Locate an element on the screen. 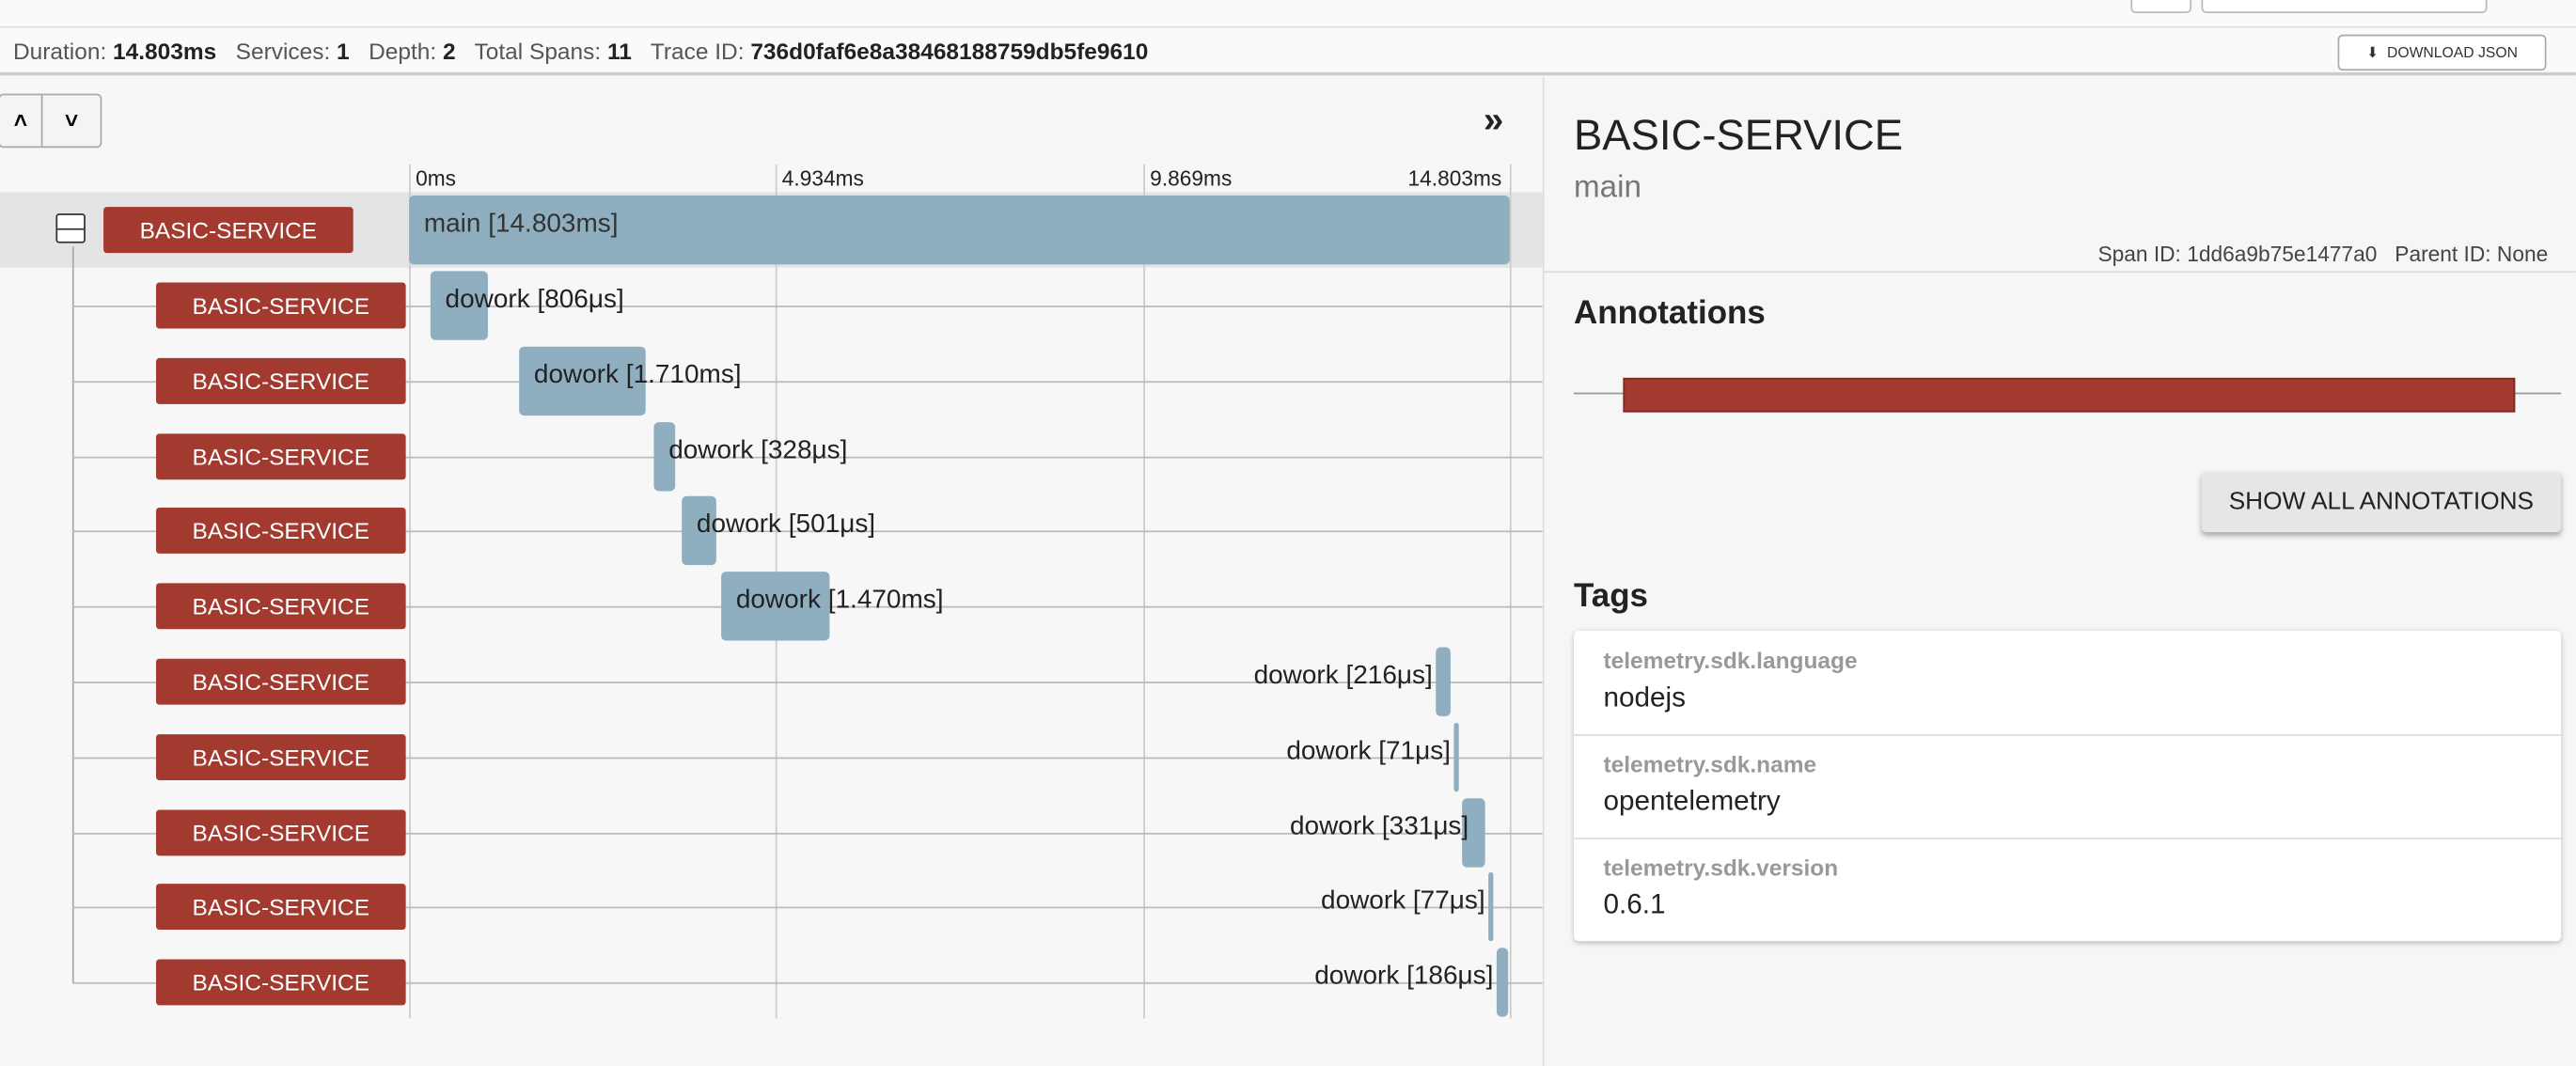 Image resolution: width=2576 pixels, height=1066 pixels. service-name: BASIC-SERVICE is located at coordinates (1739, 135).